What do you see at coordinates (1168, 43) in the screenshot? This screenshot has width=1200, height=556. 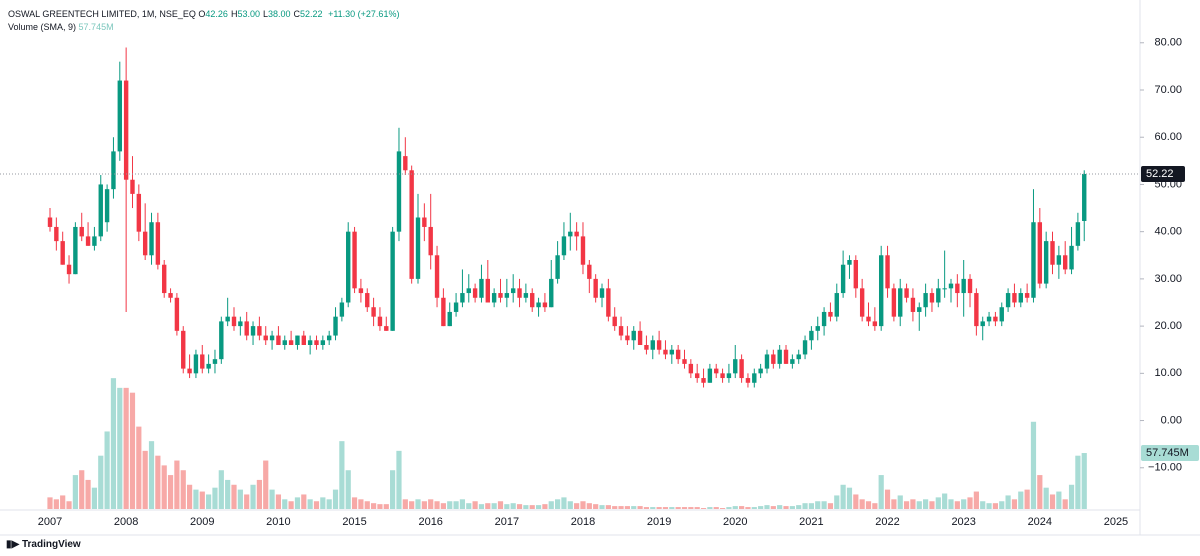 I see `y-tick-label: 80.00` at bounding box center [1168, 43].